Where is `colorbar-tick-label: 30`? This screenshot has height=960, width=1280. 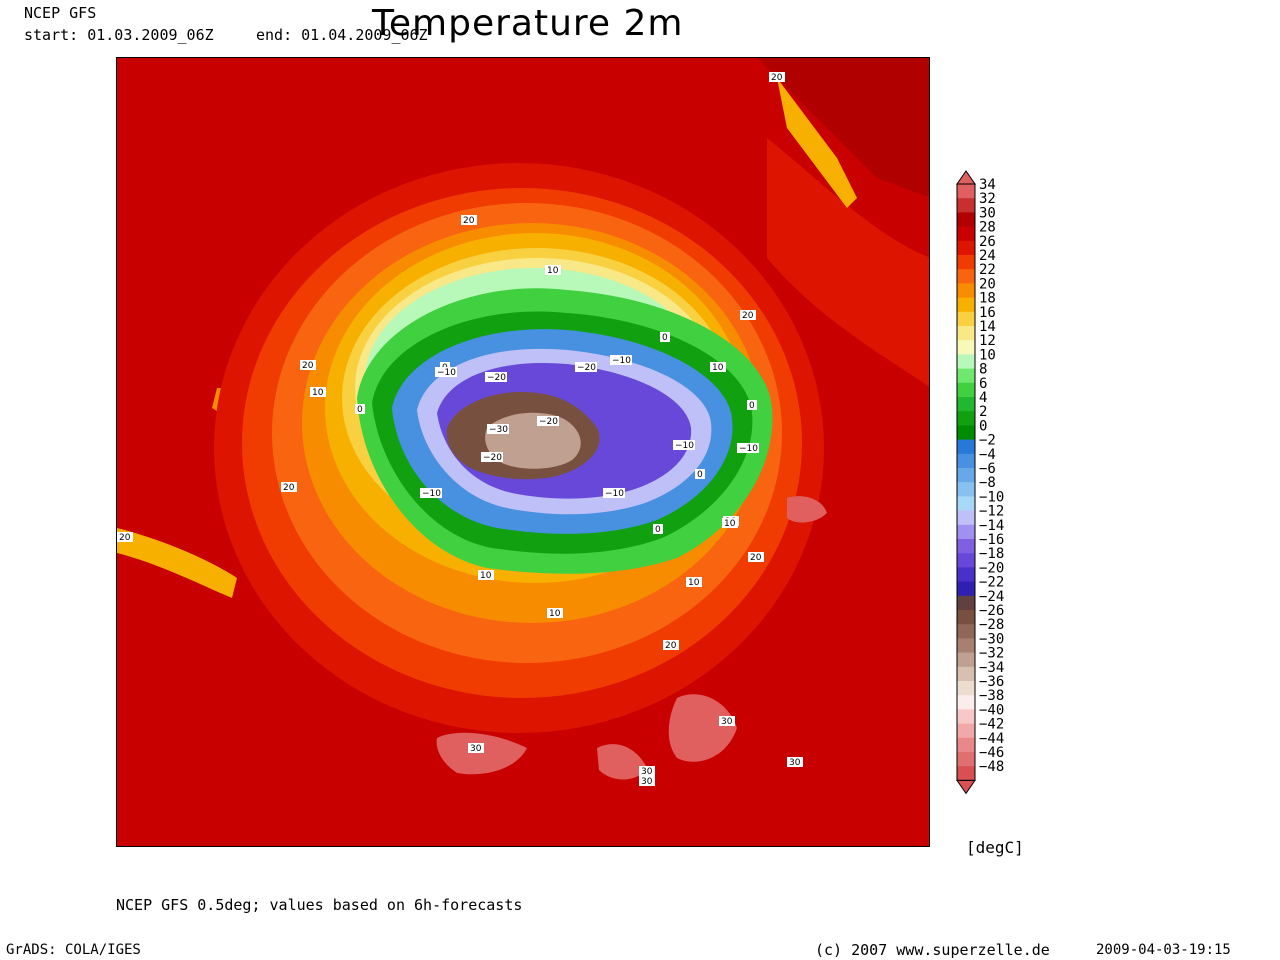
colorbar-tick-label: 30 is located at coordinates (987, 213).